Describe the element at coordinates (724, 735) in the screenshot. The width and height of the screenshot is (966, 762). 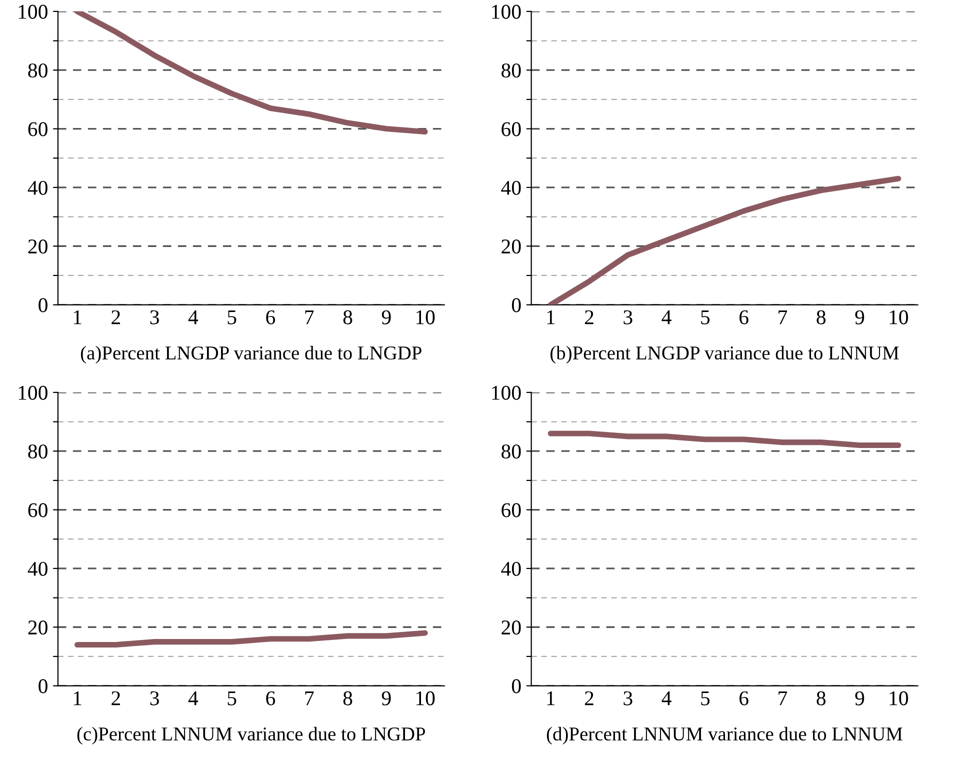
I see `text: (d)Percent LNNUM variance due to LNNUM` at that location.